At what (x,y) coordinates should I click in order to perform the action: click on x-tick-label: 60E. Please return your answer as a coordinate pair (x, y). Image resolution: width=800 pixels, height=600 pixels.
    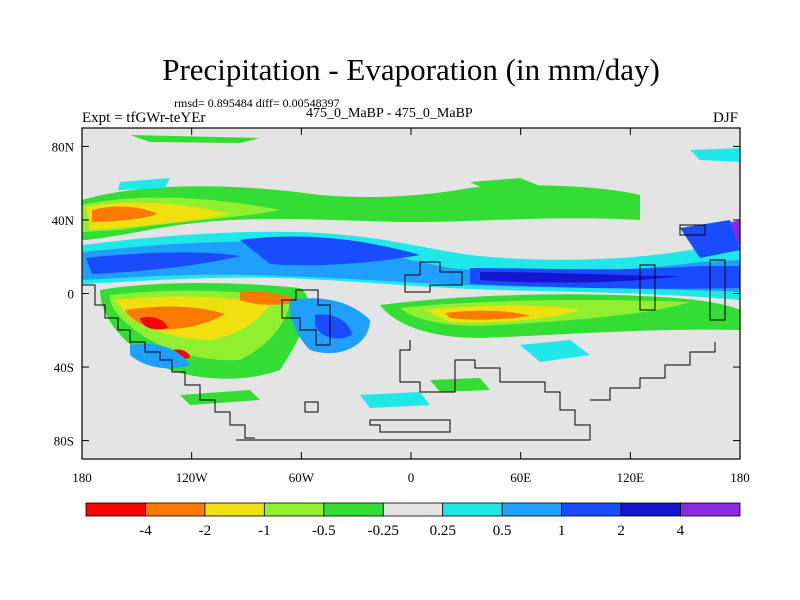
    Looking at the image, I should click on (520, 477).